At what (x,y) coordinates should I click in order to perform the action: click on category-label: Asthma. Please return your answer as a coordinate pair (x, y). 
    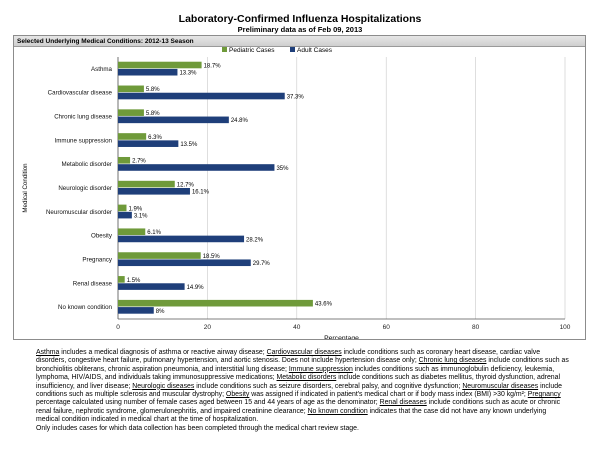
    Looking at the image, I should click on (102, 69).